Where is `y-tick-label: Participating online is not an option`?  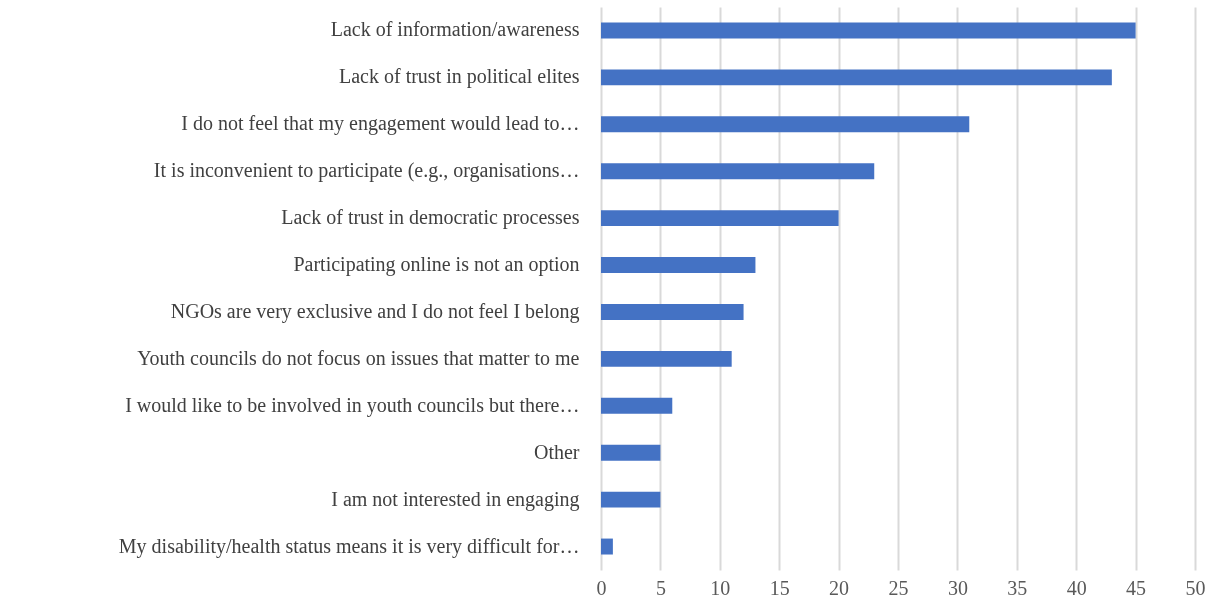
y-tick-label: Participating online is not an option is located at coordinates (436, 265).